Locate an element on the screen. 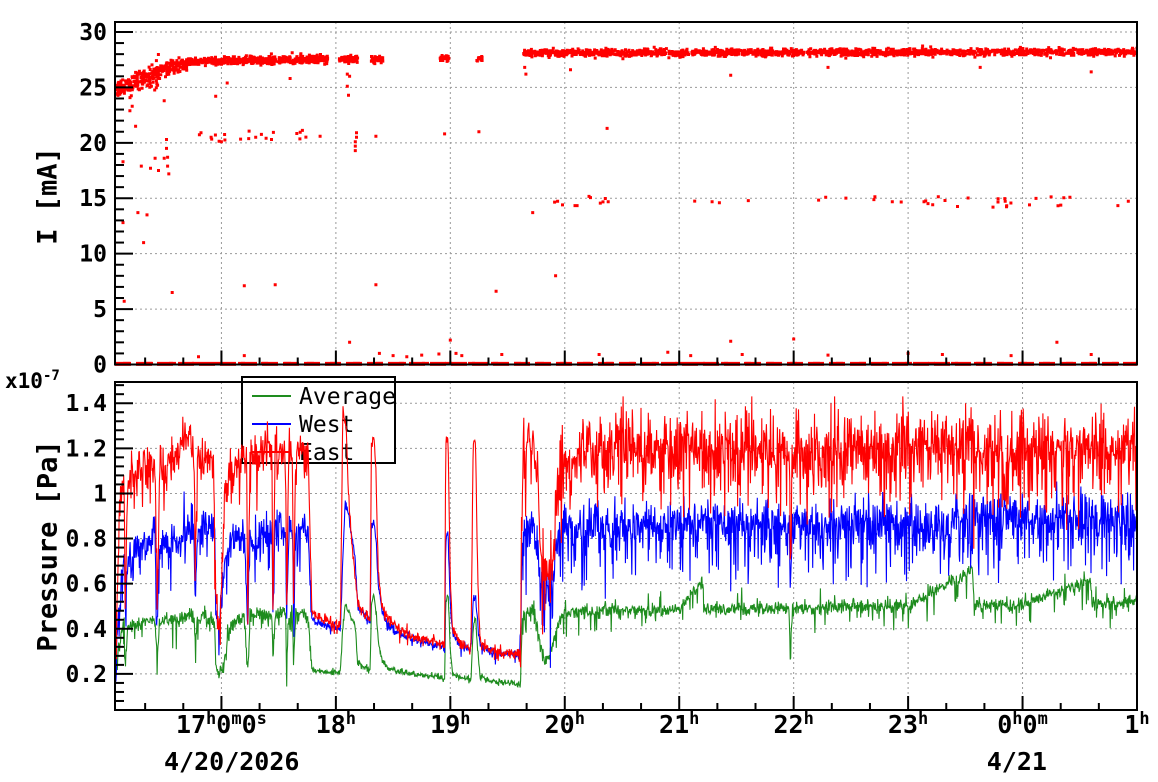 The width and height of the screenshot is (1158, 782). x-tick-label: 18h is located at coordinates (336, 724).